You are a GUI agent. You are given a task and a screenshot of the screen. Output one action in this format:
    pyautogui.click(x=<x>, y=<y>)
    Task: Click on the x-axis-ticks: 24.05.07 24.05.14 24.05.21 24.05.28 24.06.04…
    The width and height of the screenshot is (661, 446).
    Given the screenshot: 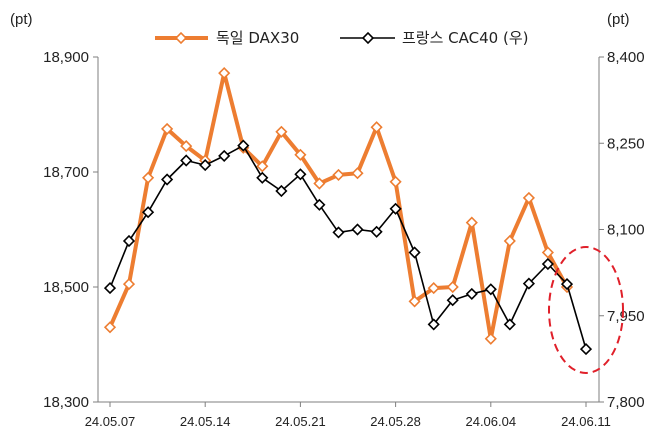 What is the action you would take?
    pyautogui.click(x=348, y=415)
    